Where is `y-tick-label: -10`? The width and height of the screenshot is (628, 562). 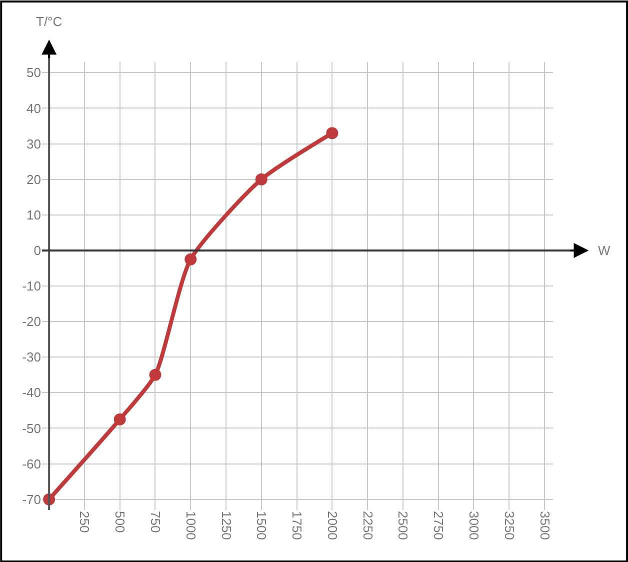
y-tick-label: -10 is located at coordinates (31, 286).